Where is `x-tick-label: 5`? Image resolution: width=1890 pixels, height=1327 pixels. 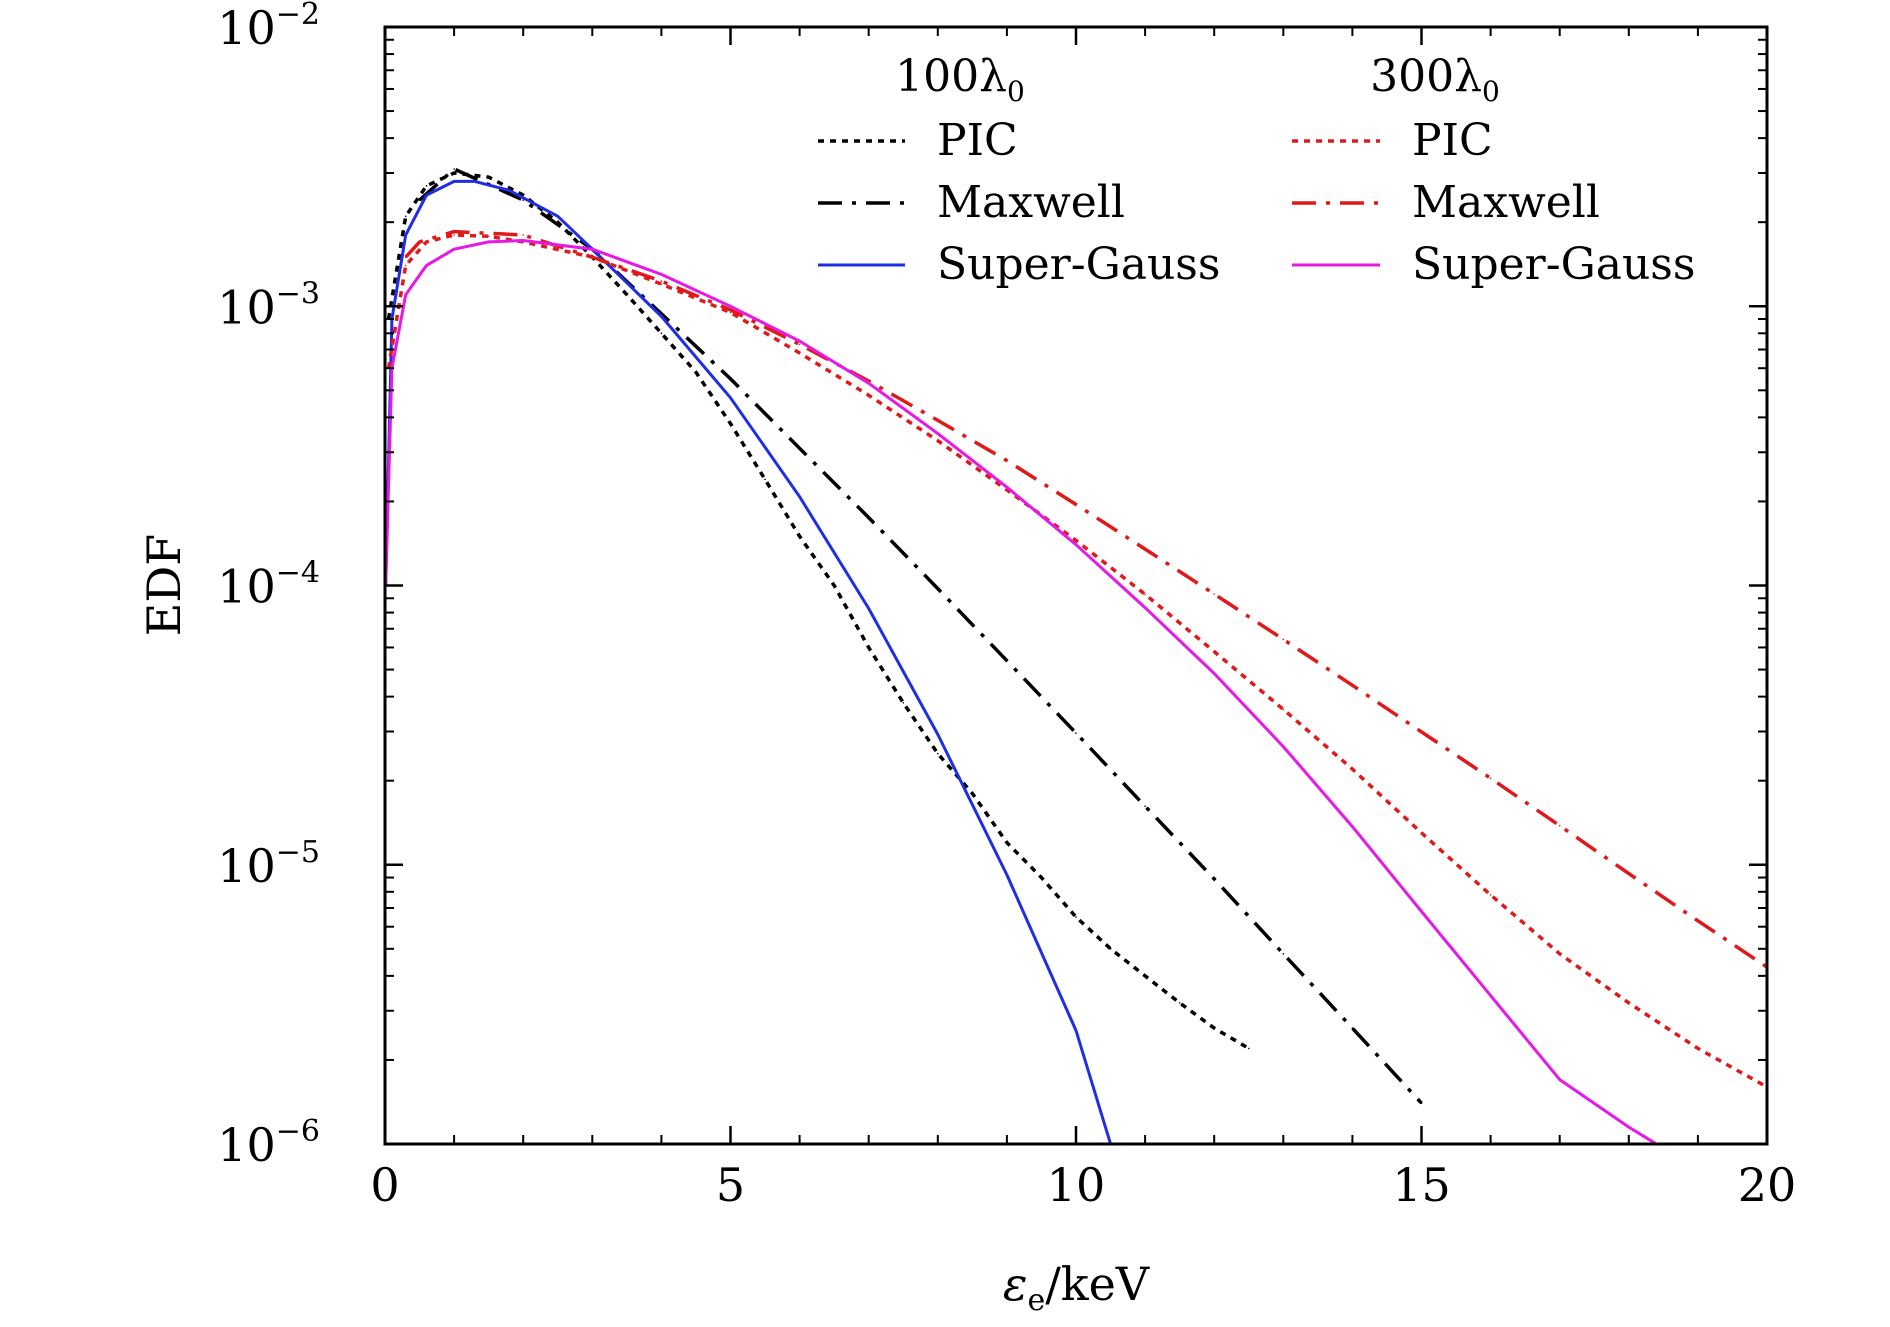 x-tick-label: 5 is located at coordinates (730, 1185).